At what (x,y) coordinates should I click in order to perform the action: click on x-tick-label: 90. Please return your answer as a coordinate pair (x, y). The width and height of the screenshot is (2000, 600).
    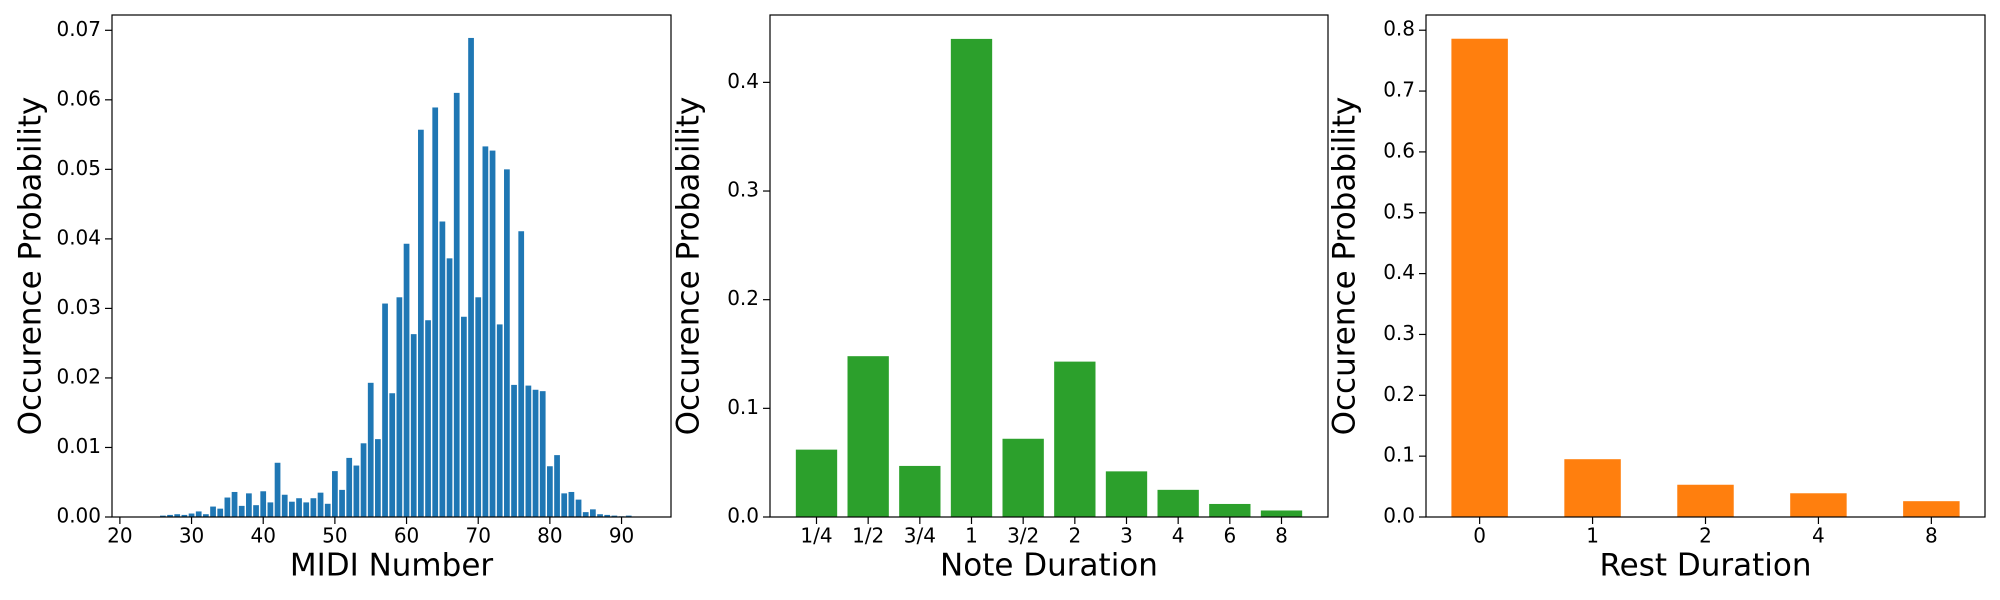
    Looking at the image, I should click on (621, 536).